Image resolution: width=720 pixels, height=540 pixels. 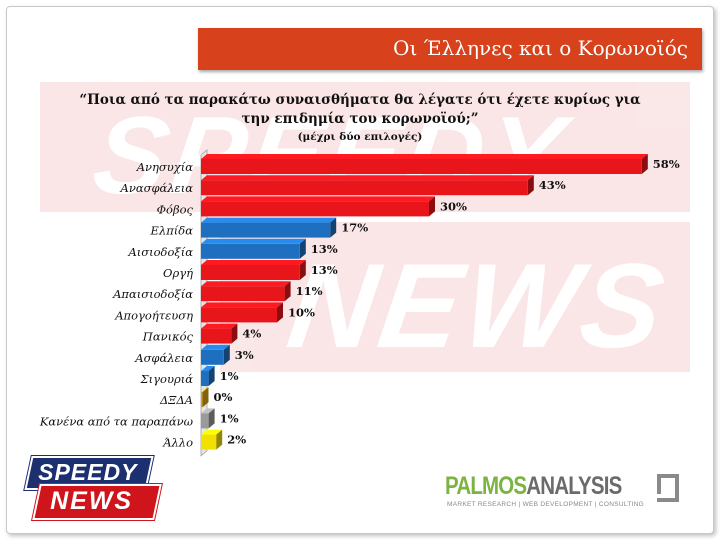 I want to click on title-bar: Οι Έλληνες και ο Κορωνοϊός, so click(x=450, y=49).